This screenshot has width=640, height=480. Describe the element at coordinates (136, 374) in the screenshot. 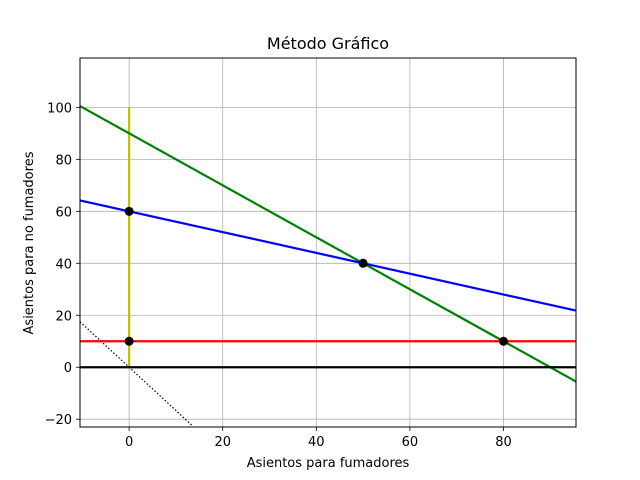

I see `series-funcion-objetivo` at that location.